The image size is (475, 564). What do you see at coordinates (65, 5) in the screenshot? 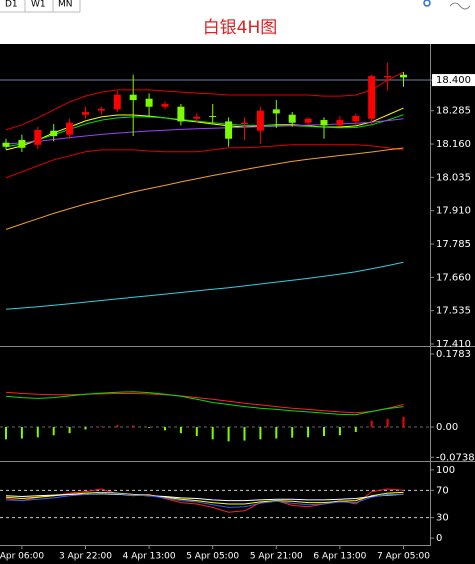
I see `tab: MN` at bounding box center [65, 5].